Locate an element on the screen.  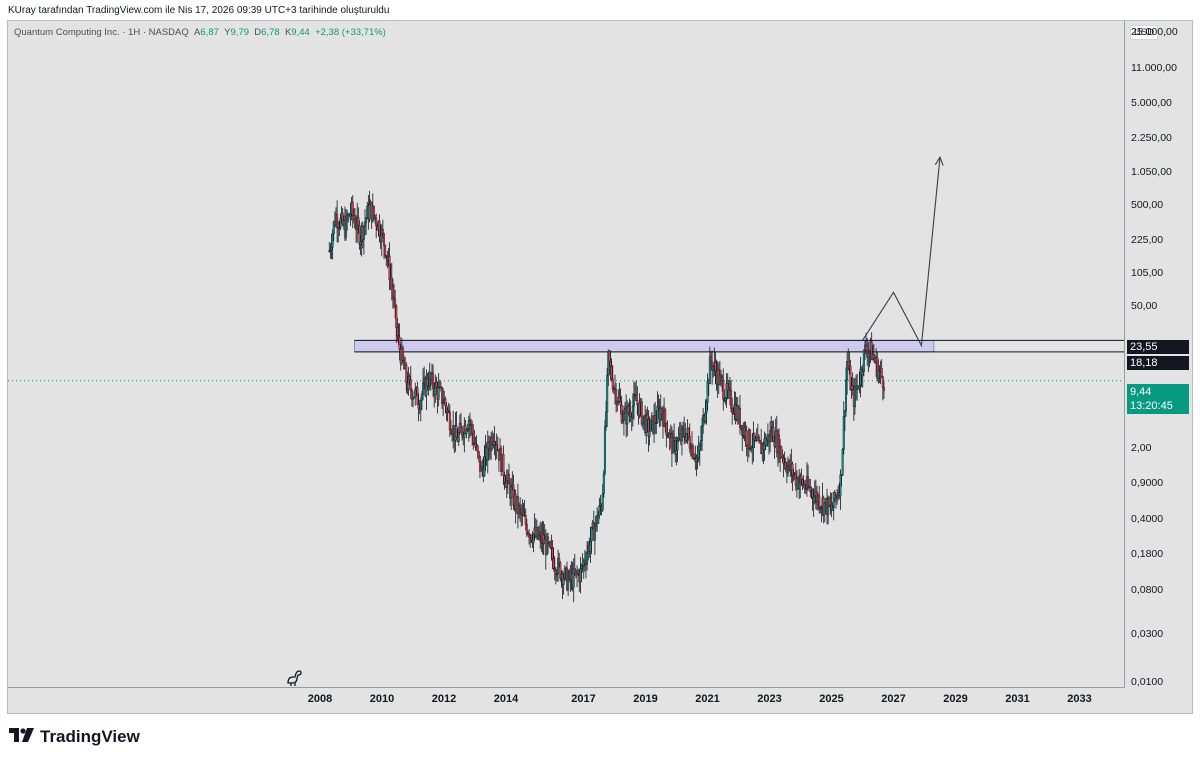
price-tick-12: 0,4000 is located at coordinates (1147, 519).